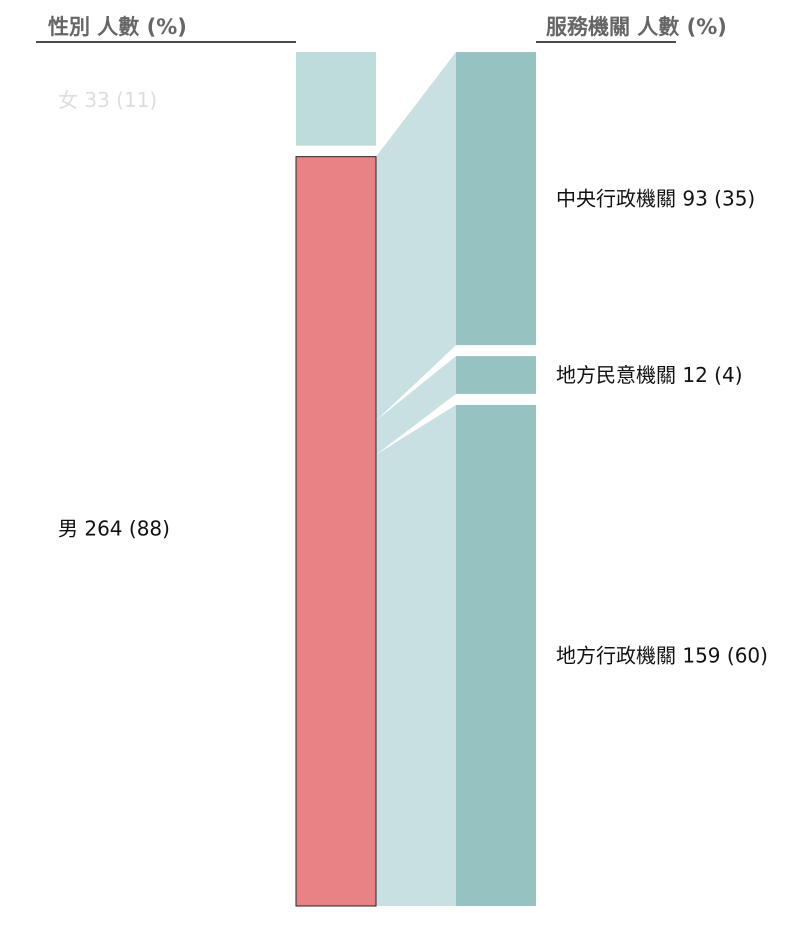 Image resolution: width=812 pixels, height=926 pixels. Describe the element at coordinates (662, 655) in the screenshot. I see `right-node-label: 地方行政機關 159 (60)` at that location.